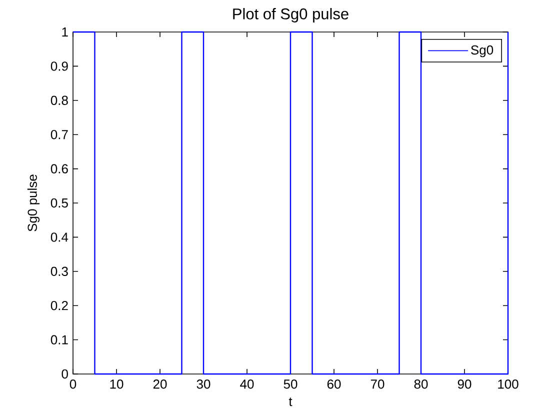 The width and height of the screenshot is (560, 420). Describe the element at coordinates (59, 203) in the screenshot. I see `y-tick-label: 0.5` at that location.